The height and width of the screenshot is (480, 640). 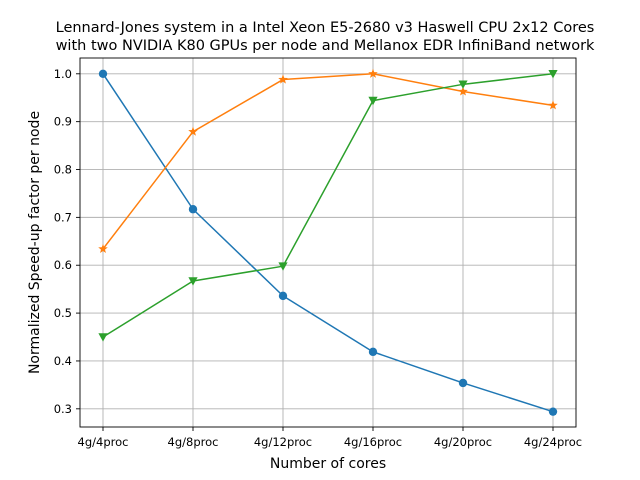 I want to click on x-tick-label: 4g/16proc, so click(x=373, y=442).